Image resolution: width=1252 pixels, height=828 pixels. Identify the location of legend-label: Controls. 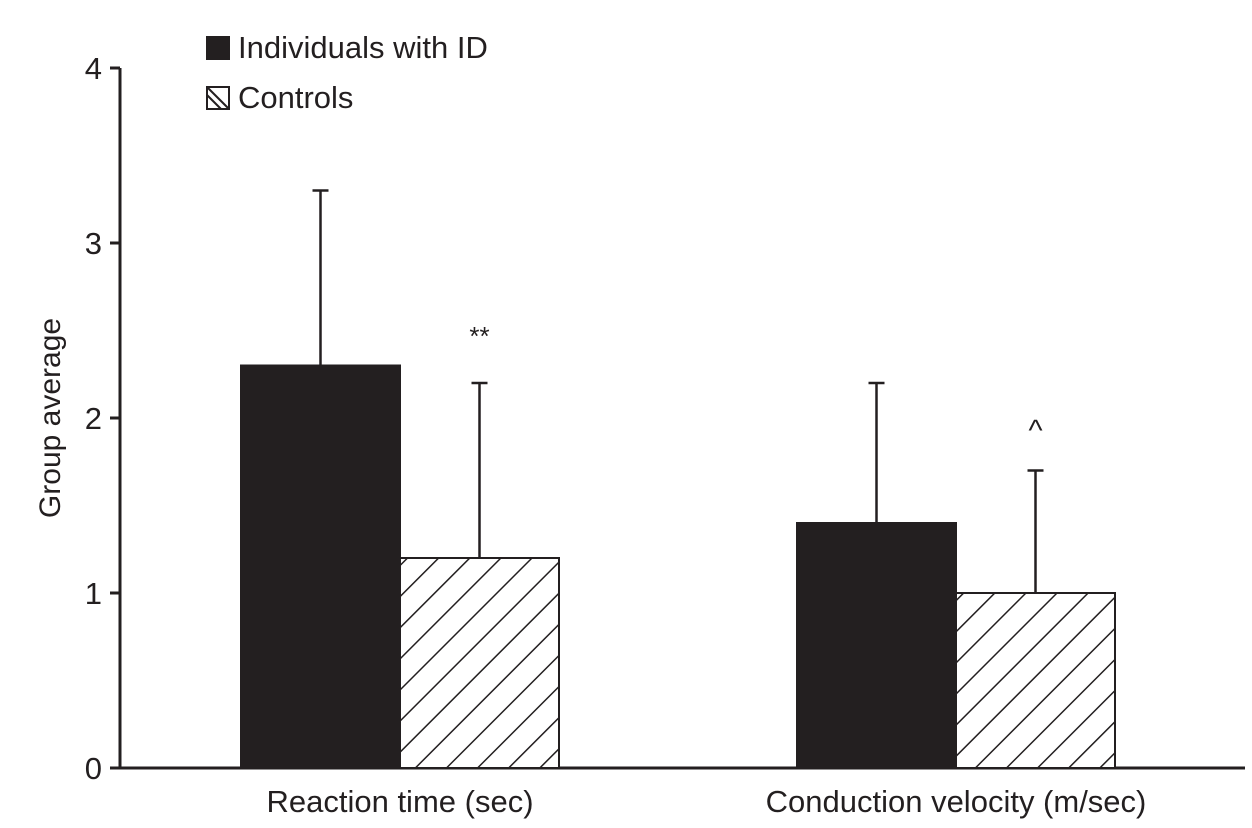
(295, 97).